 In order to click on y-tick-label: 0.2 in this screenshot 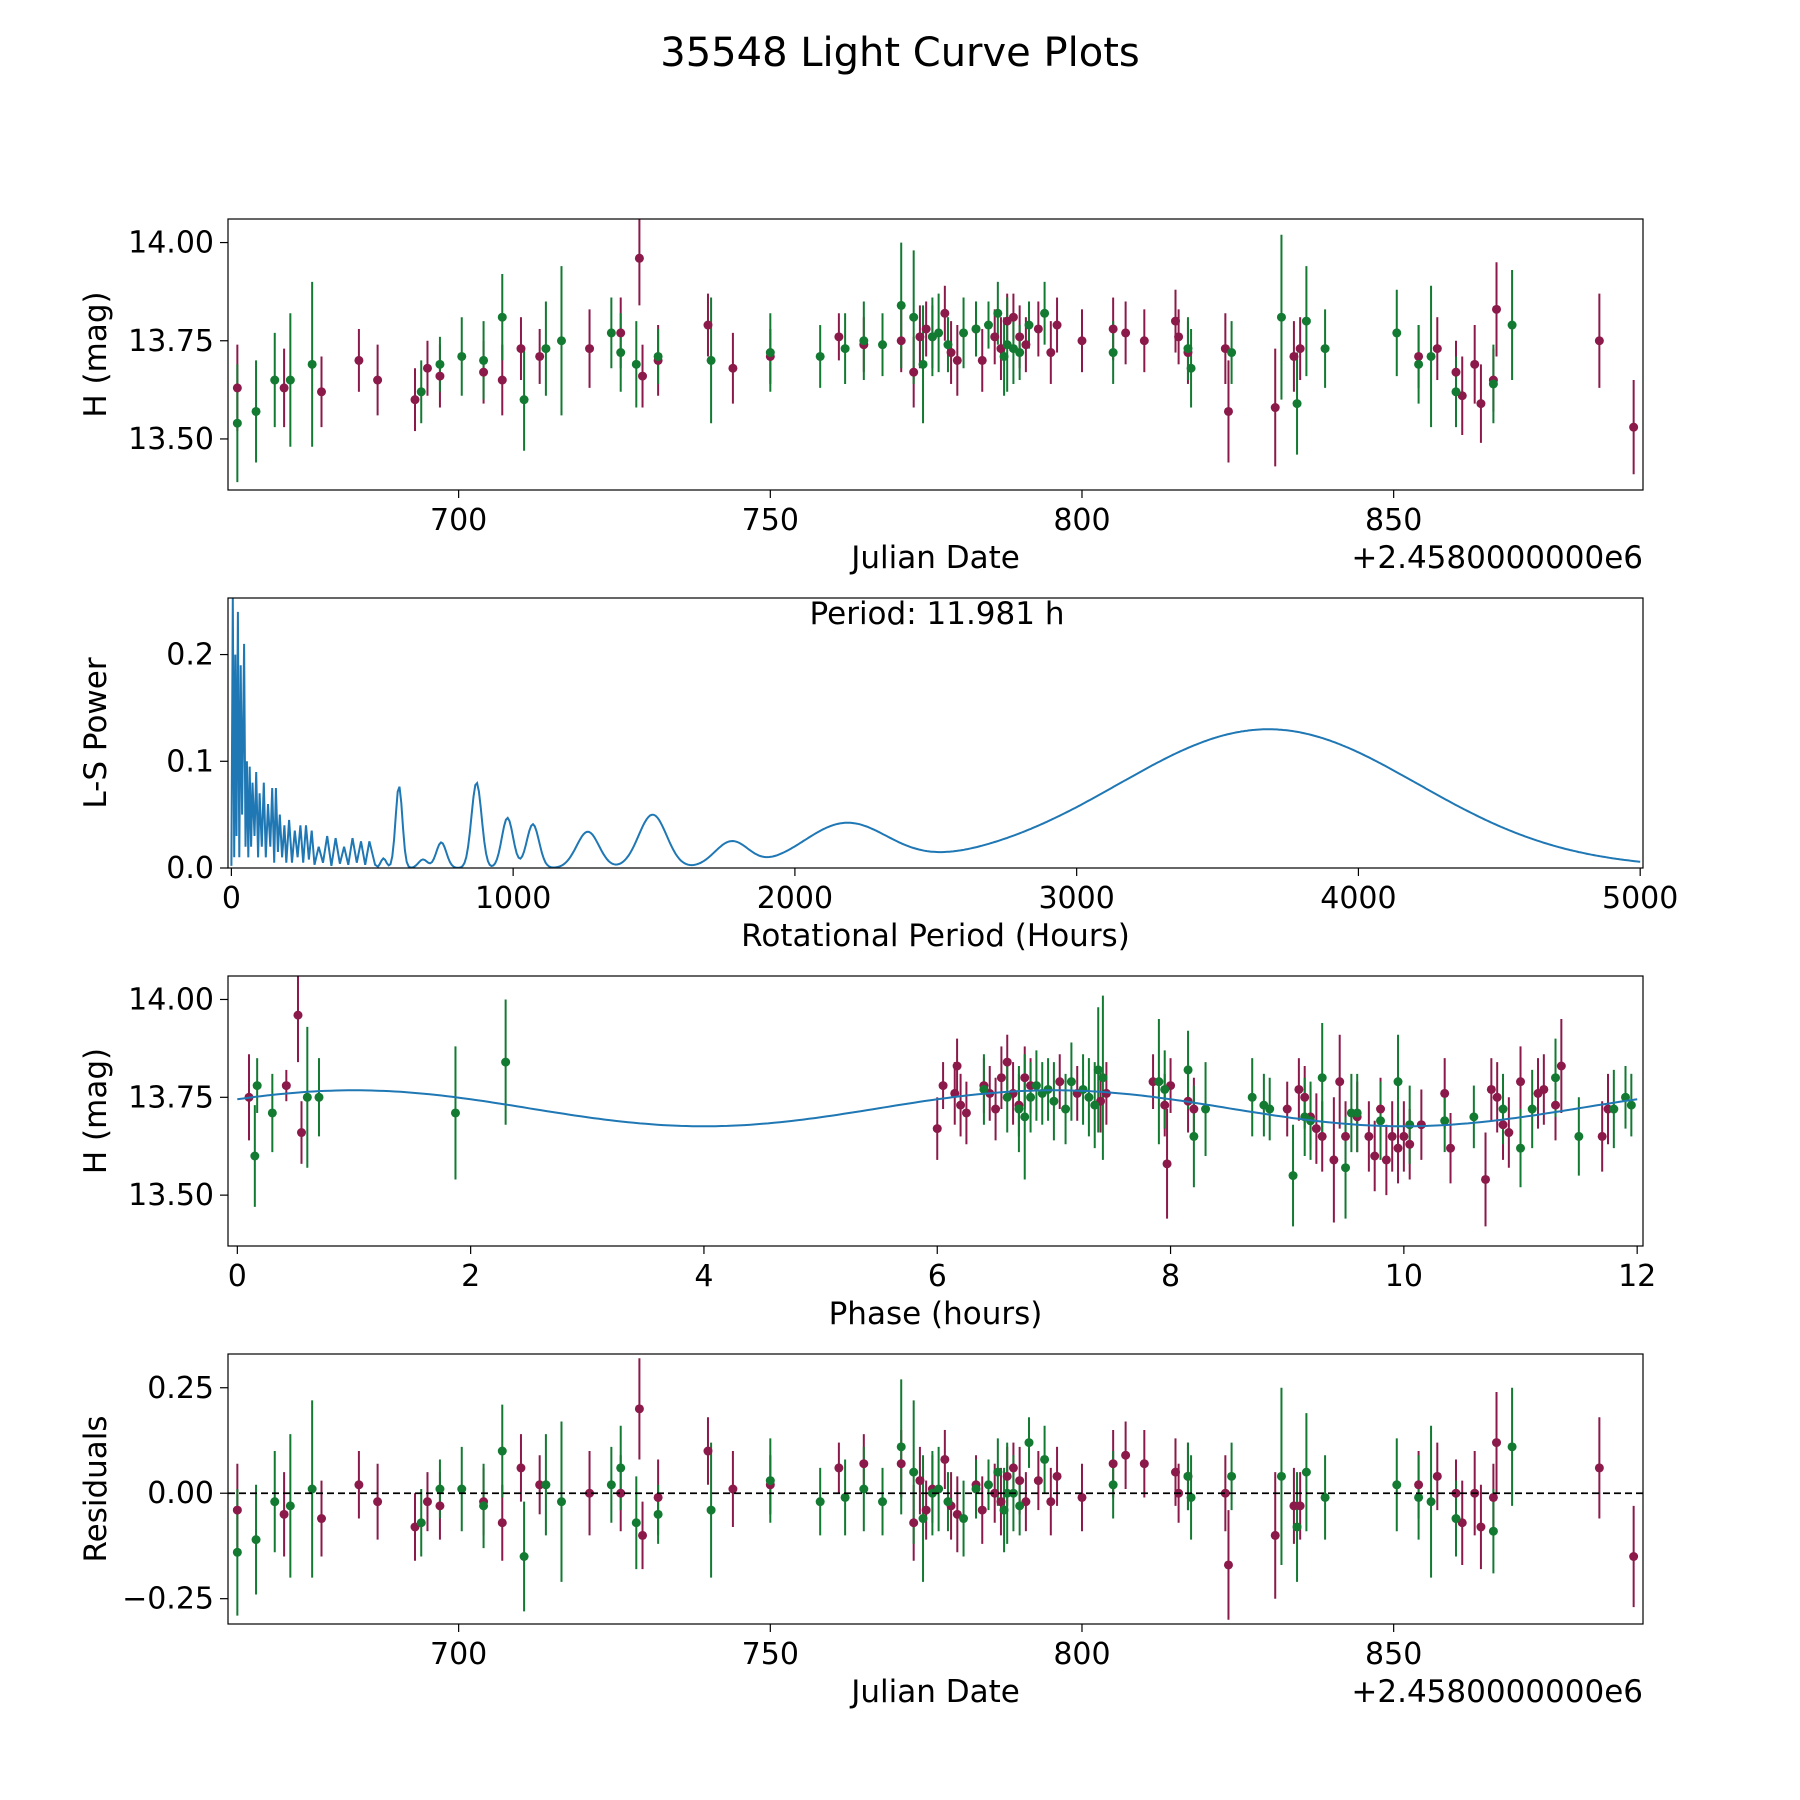, I will do `click(190, 655)`.